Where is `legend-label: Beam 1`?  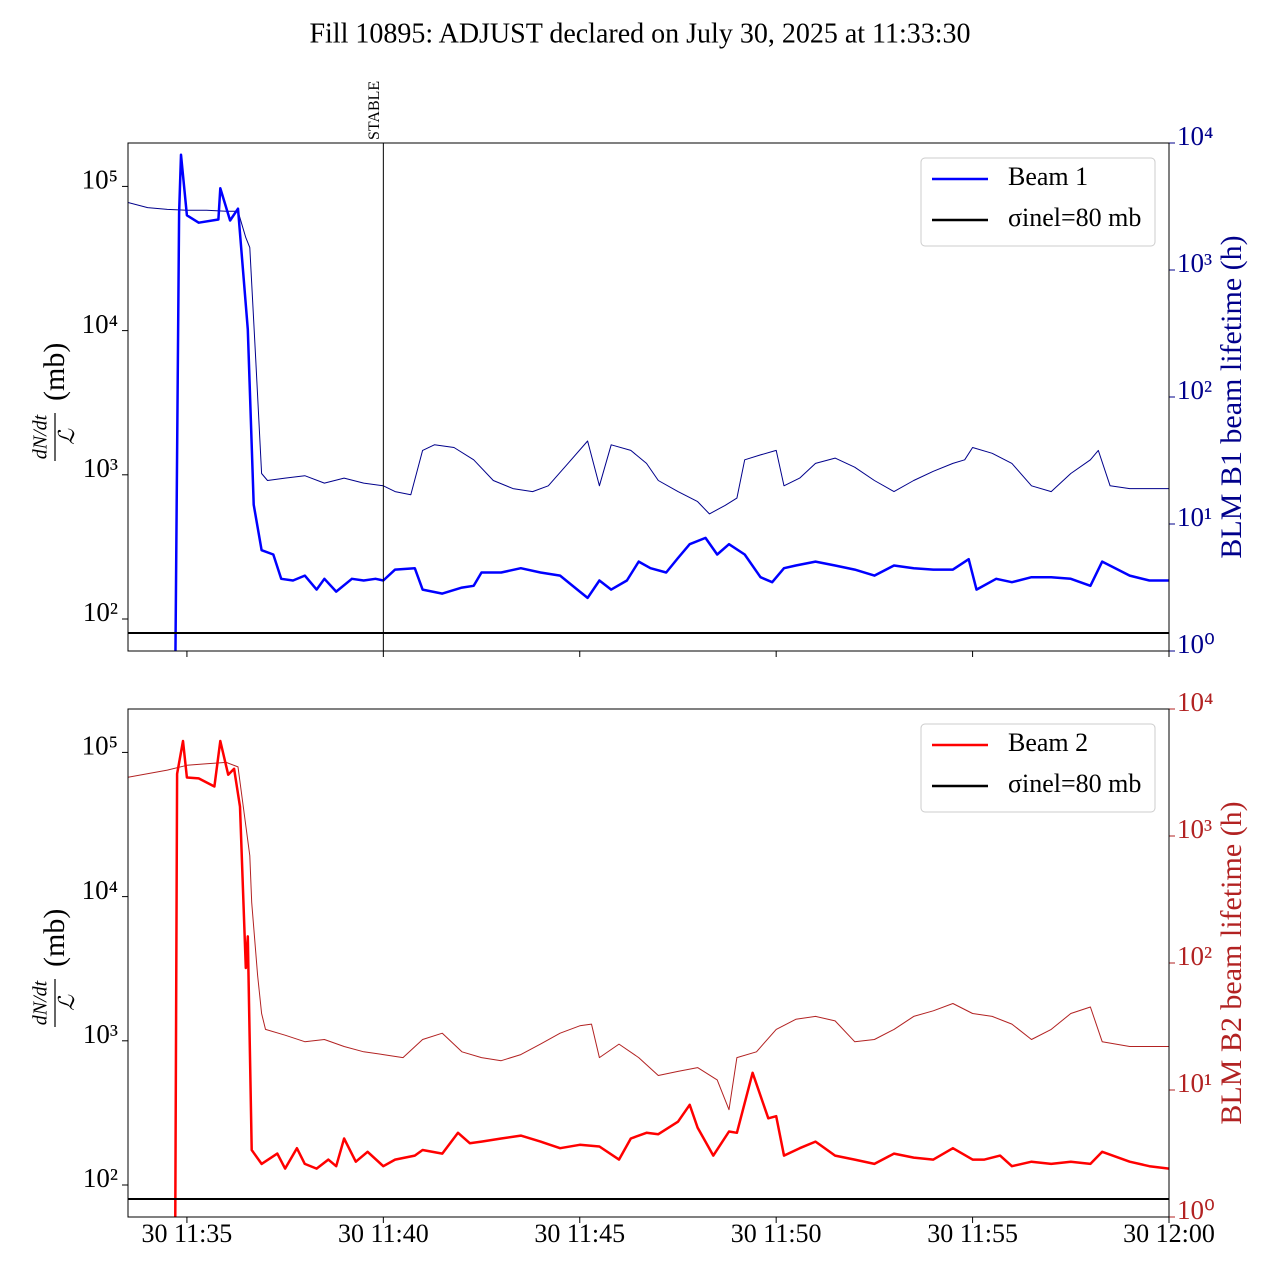
legend-label: Beam 1 is located at coordinates (1048, 176).